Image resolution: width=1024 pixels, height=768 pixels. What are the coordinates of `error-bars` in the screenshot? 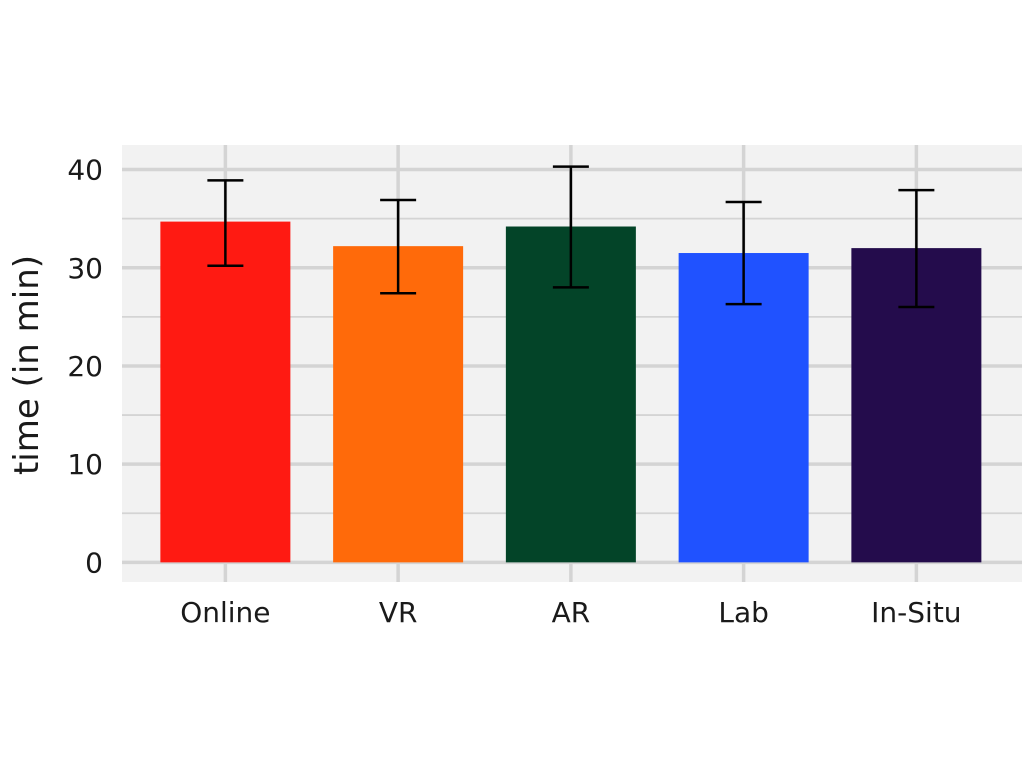 It's located at (571, 237).